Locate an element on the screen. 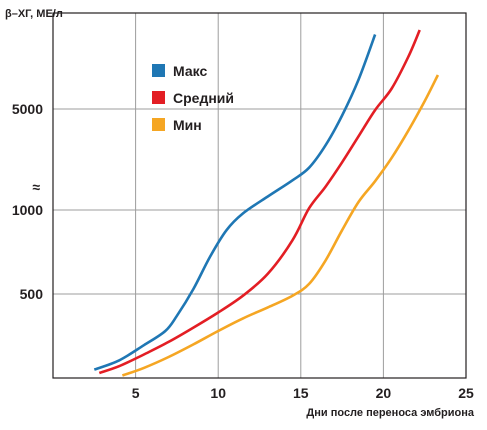 The image size is (487, 430). legend-swatch-mean is located at coordinates (158, 97).